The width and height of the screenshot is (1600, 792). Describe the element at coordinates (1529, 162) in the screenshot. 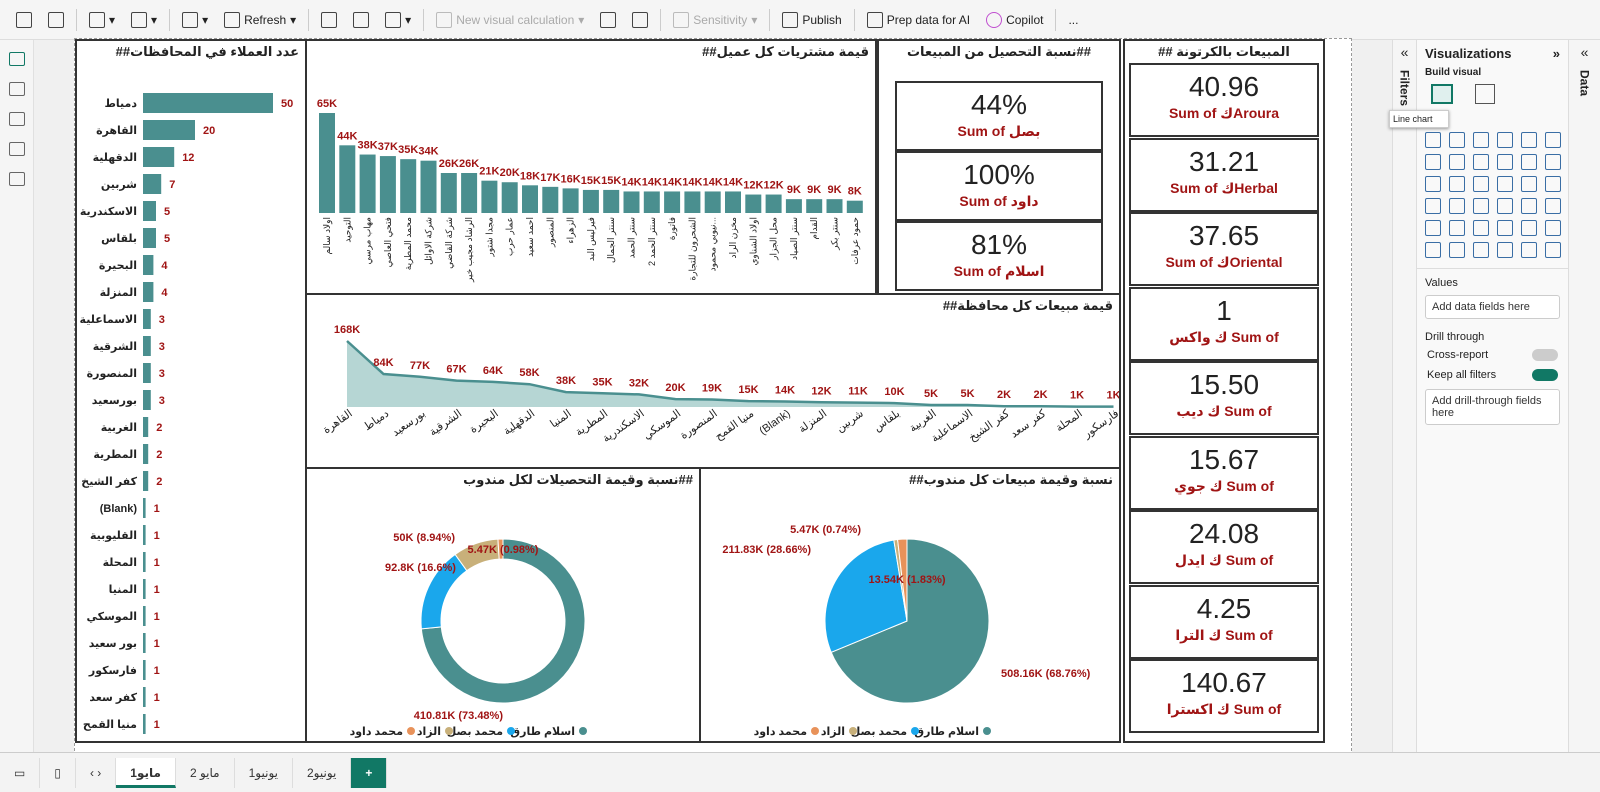

I see `ribbon-icon` at that location.